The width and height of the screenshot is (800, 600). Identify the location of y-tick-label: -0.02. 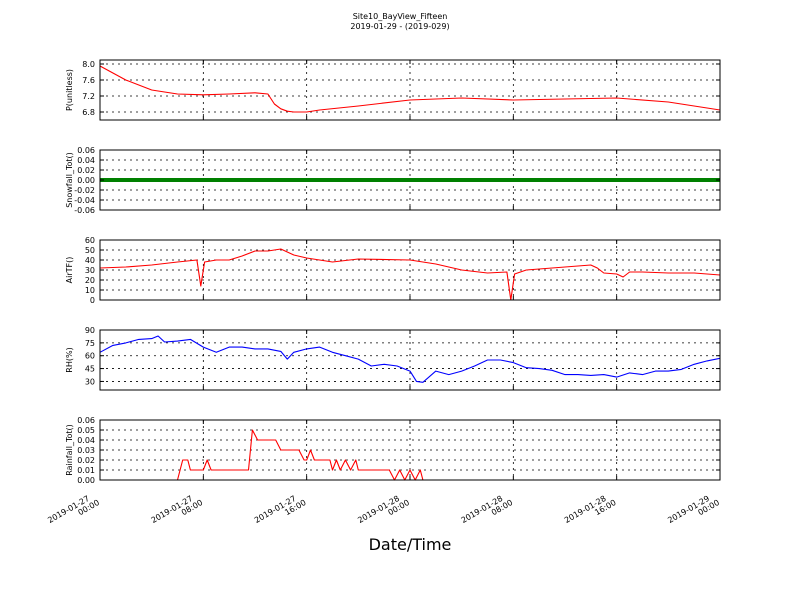
(84, 190).